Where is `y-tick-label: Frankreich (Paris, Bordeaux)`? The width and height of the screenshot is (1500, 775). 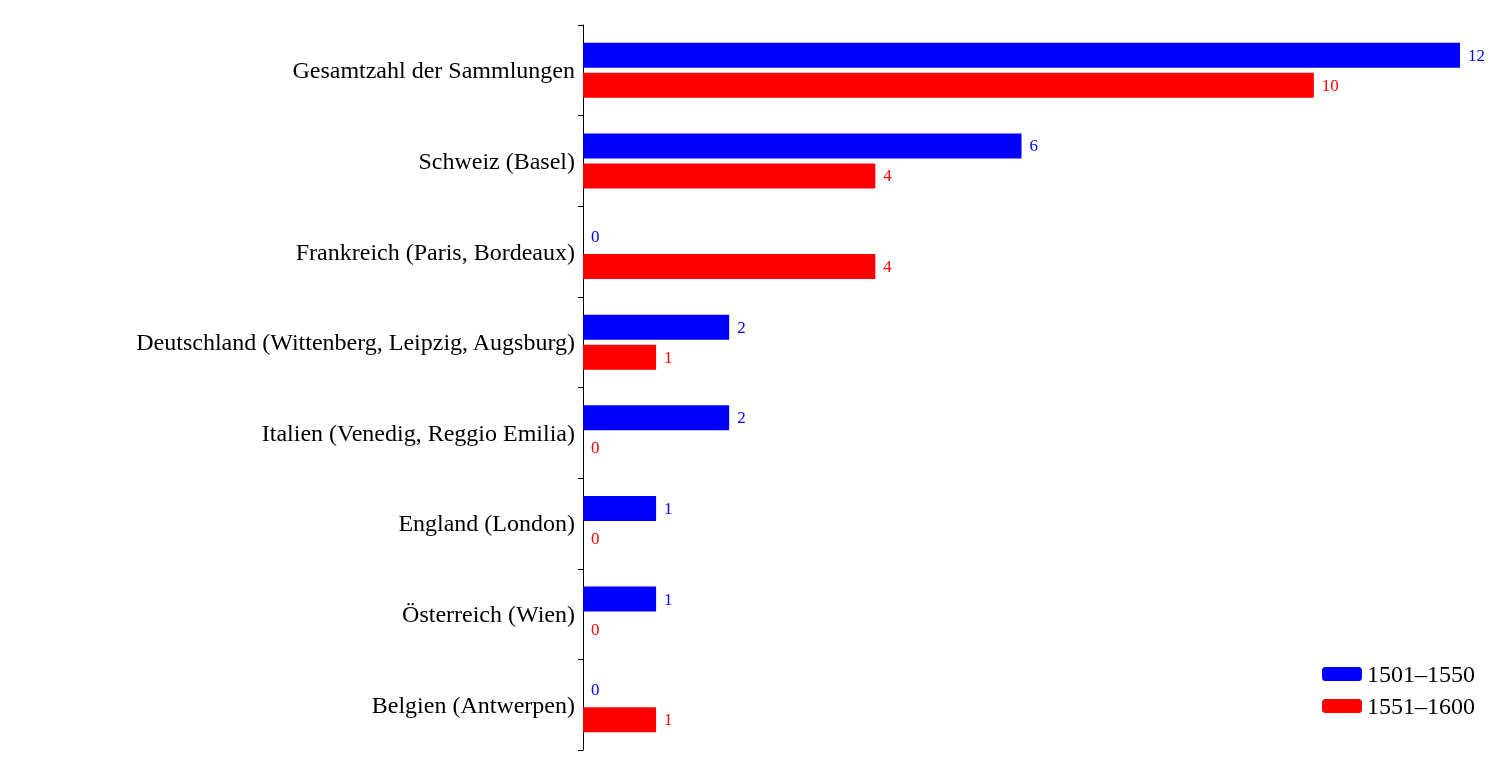 y-tick-label: Frankreich (Paris, Bordeaux) is located at coordinates (435, 251).